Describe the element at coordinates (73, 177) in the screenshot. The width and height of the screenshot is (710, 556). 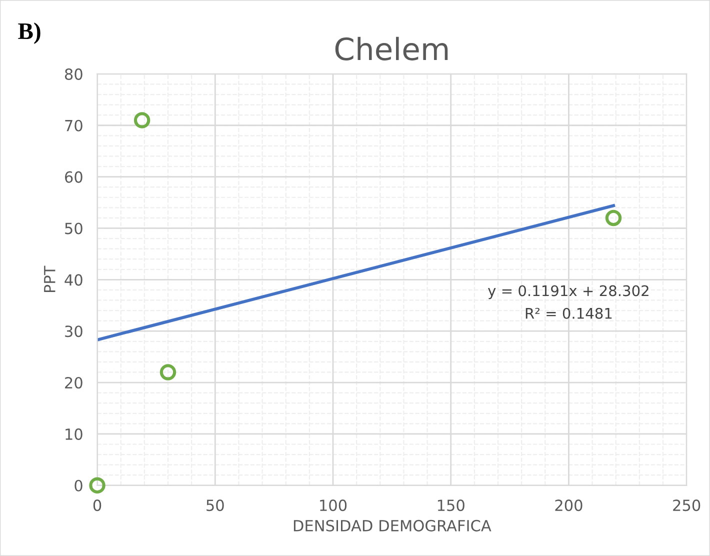
I see `y-tick-label: 60` at that location.